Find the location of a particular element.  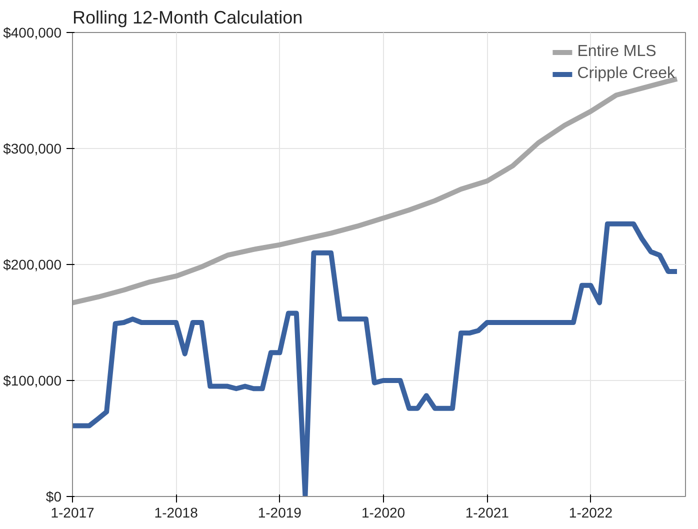

x-tick-label: 1-2017 is located at coordinates (72, 512).